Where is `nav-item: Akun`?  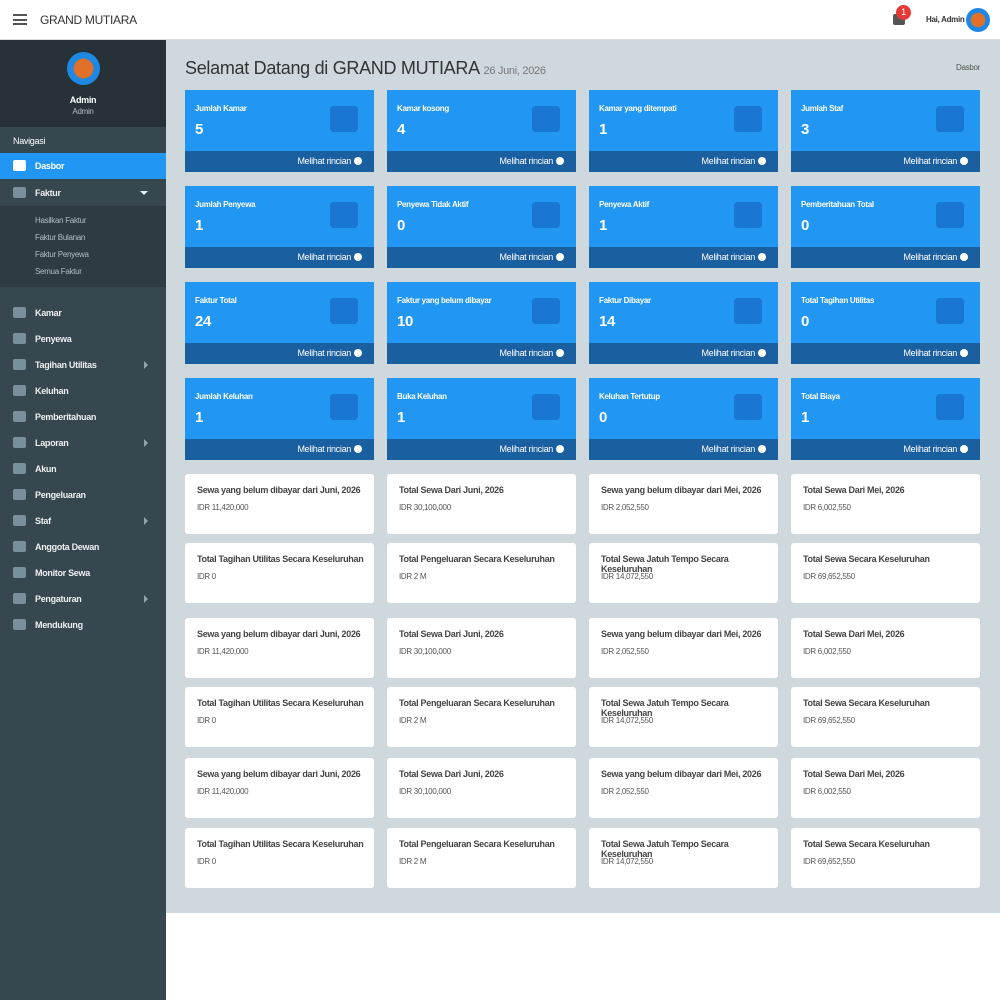 nav-item: Akun is located at coordinates (83, 469).